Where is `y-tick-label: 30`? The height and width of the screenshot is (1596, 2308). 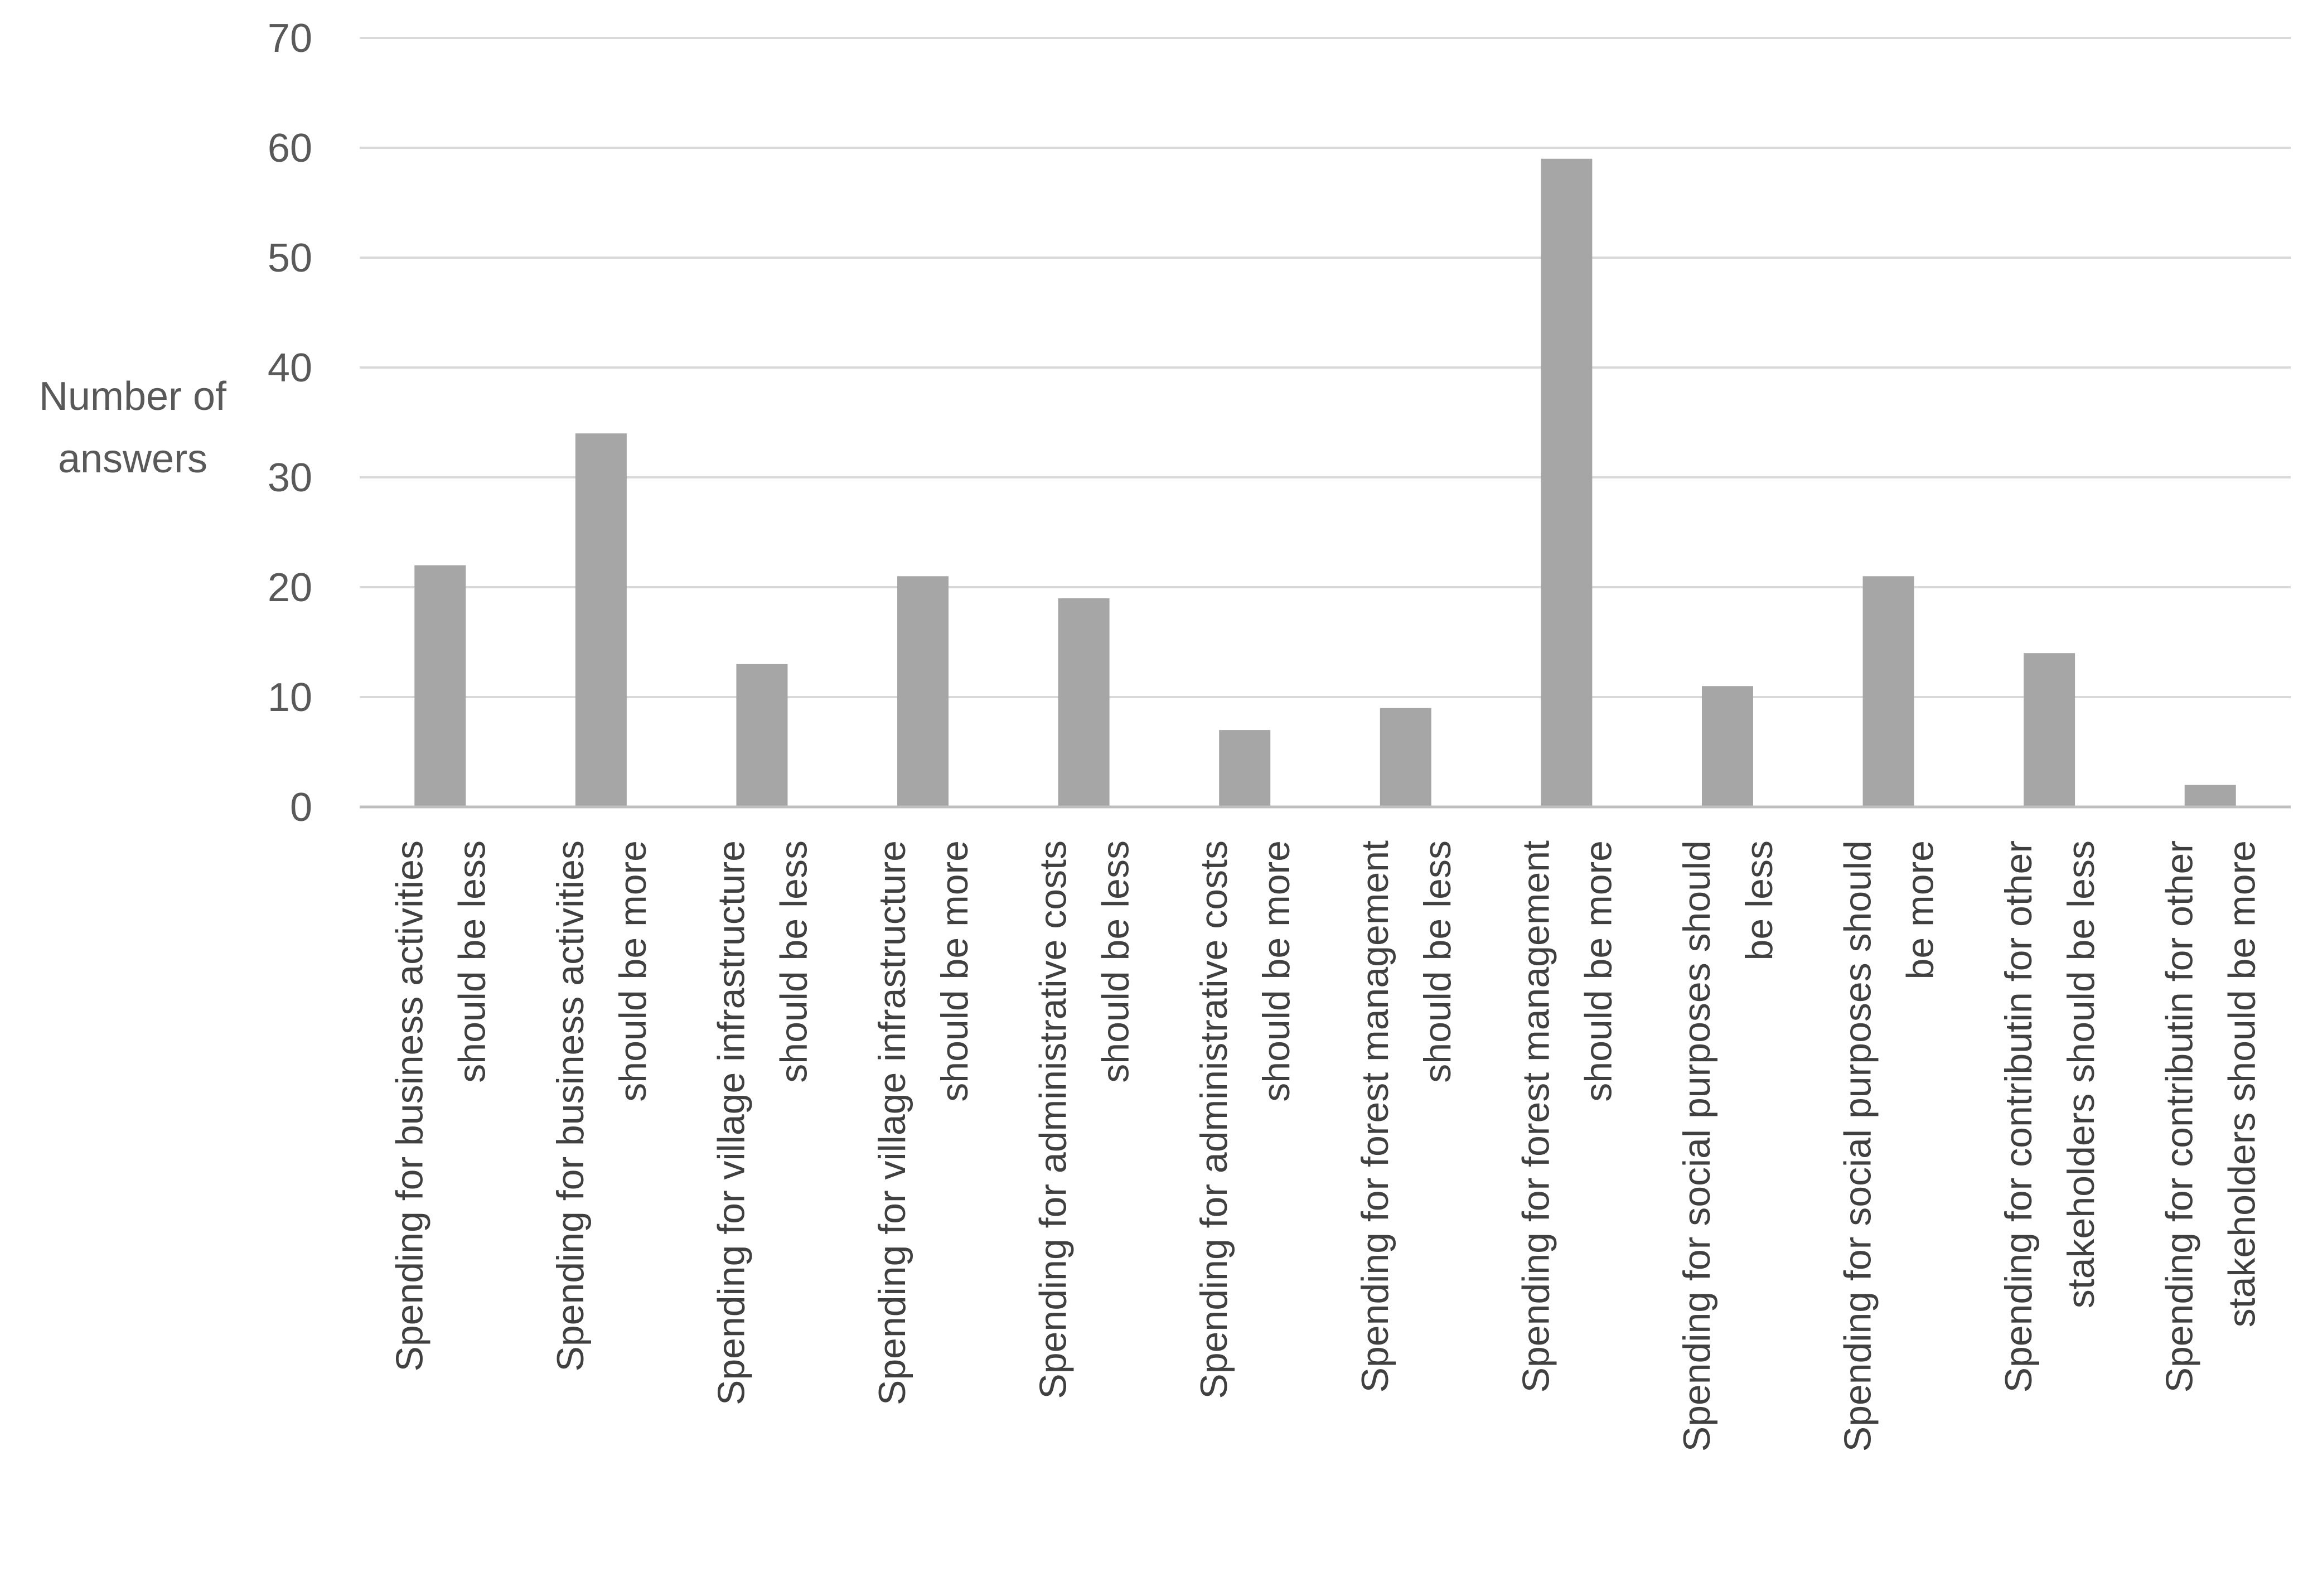
y-tick-label: 30 is located at coordinates (290, 478).